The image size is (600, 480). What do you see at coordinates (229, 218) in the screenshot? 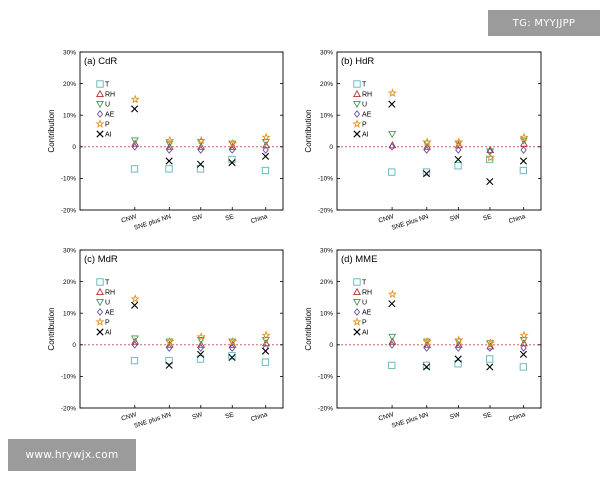
I see `x-tick-label: SE` at bounding box center [229, 218].